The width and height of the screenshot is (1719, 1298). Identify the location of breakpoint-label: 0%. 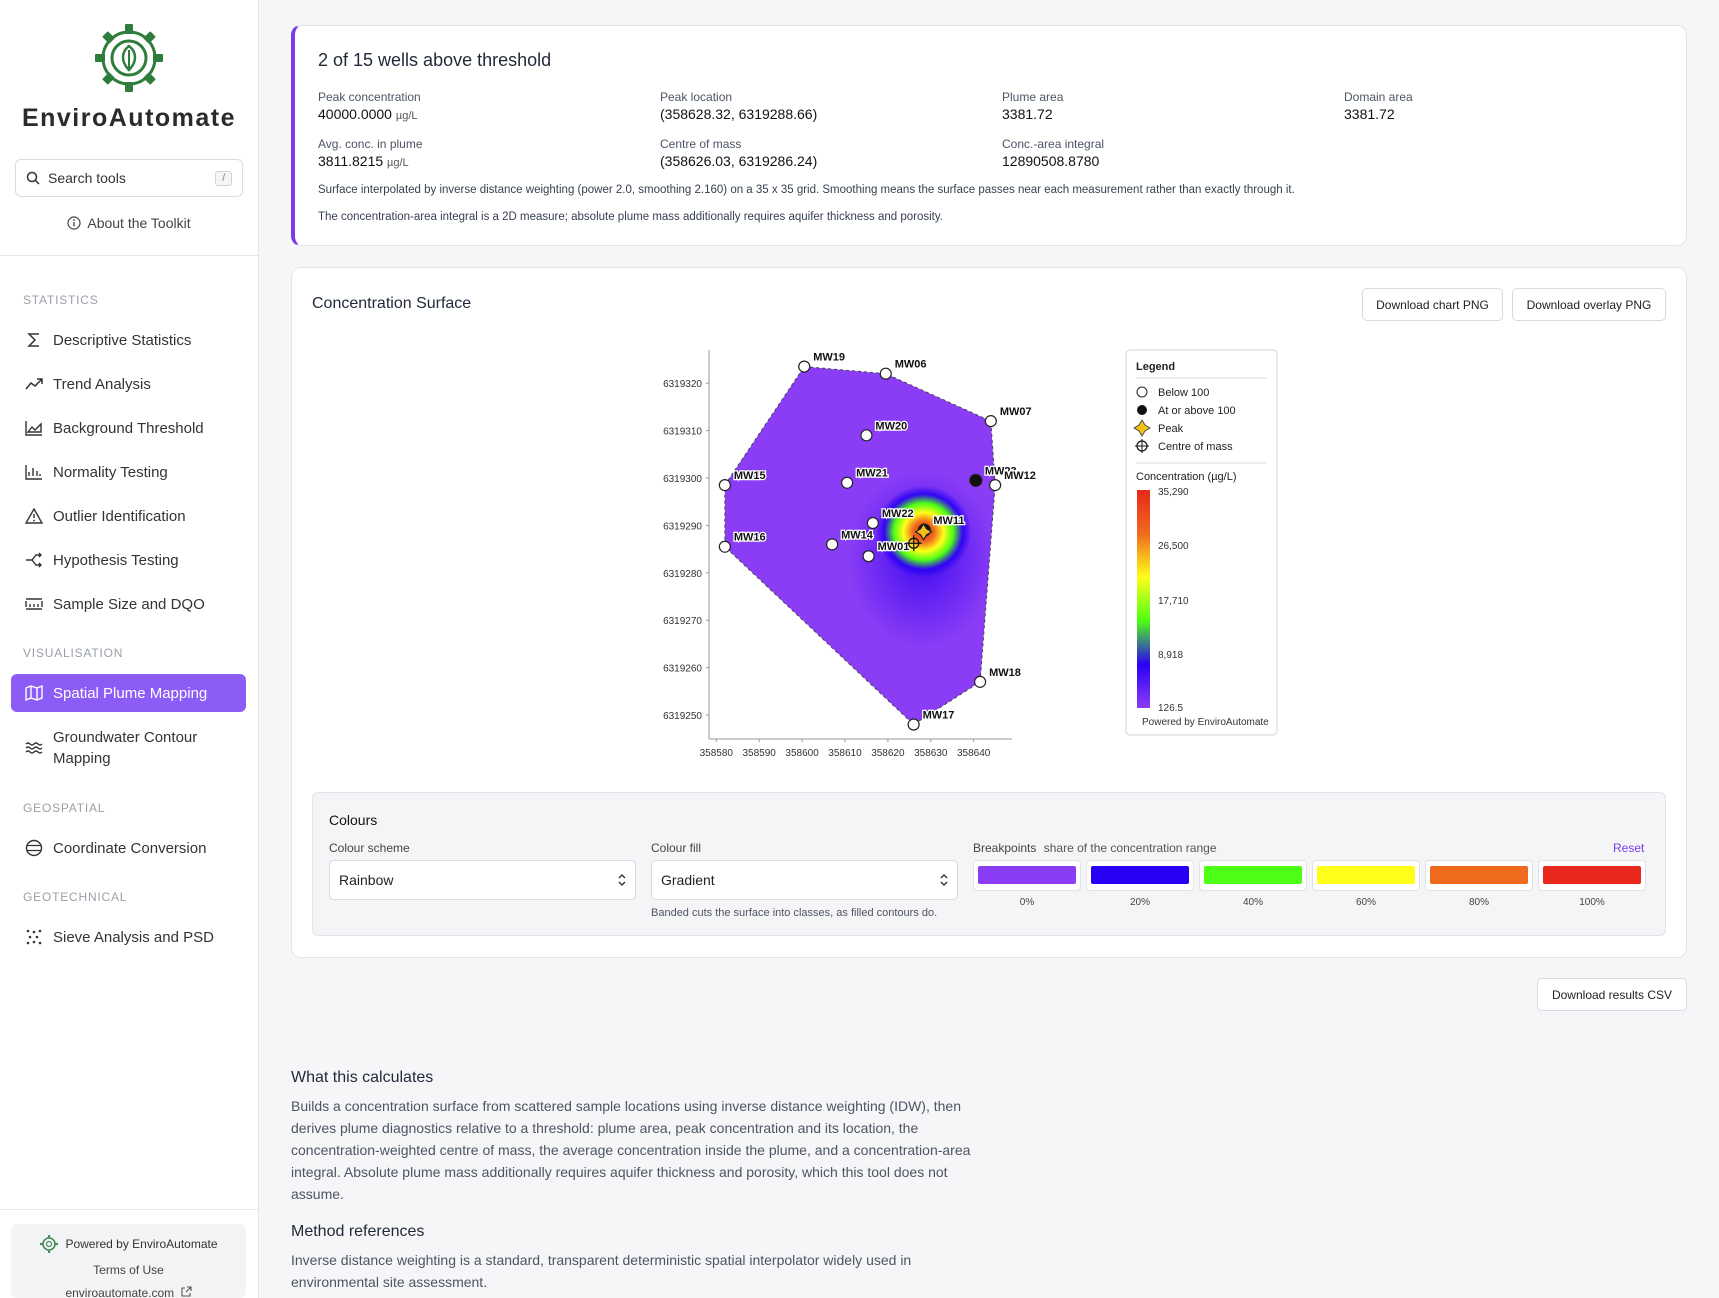
(1027, 902).